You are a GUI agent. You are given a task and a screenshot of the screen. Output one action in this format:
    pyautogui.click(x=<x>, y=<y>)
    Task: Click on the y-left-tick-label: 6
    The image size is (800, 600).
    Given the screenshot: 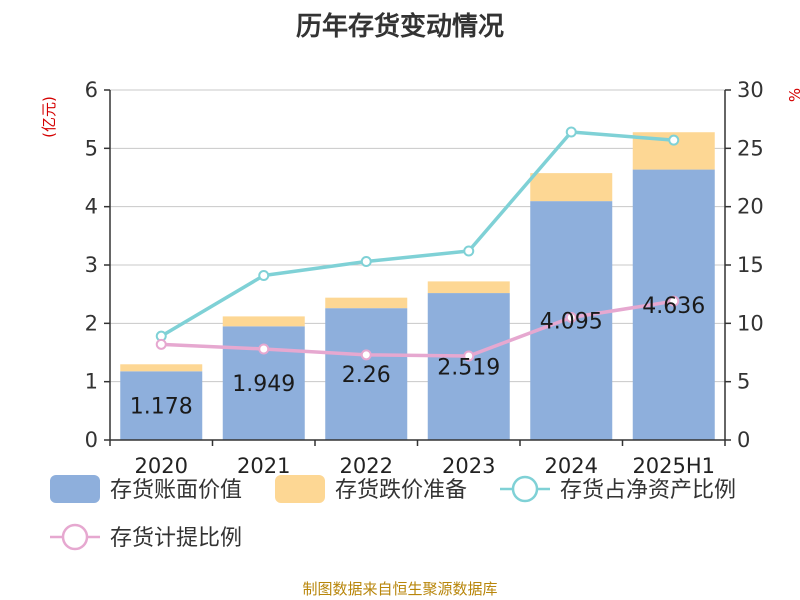 What is the action you would take?
    pyautogui.click(x=91, y=90)
    